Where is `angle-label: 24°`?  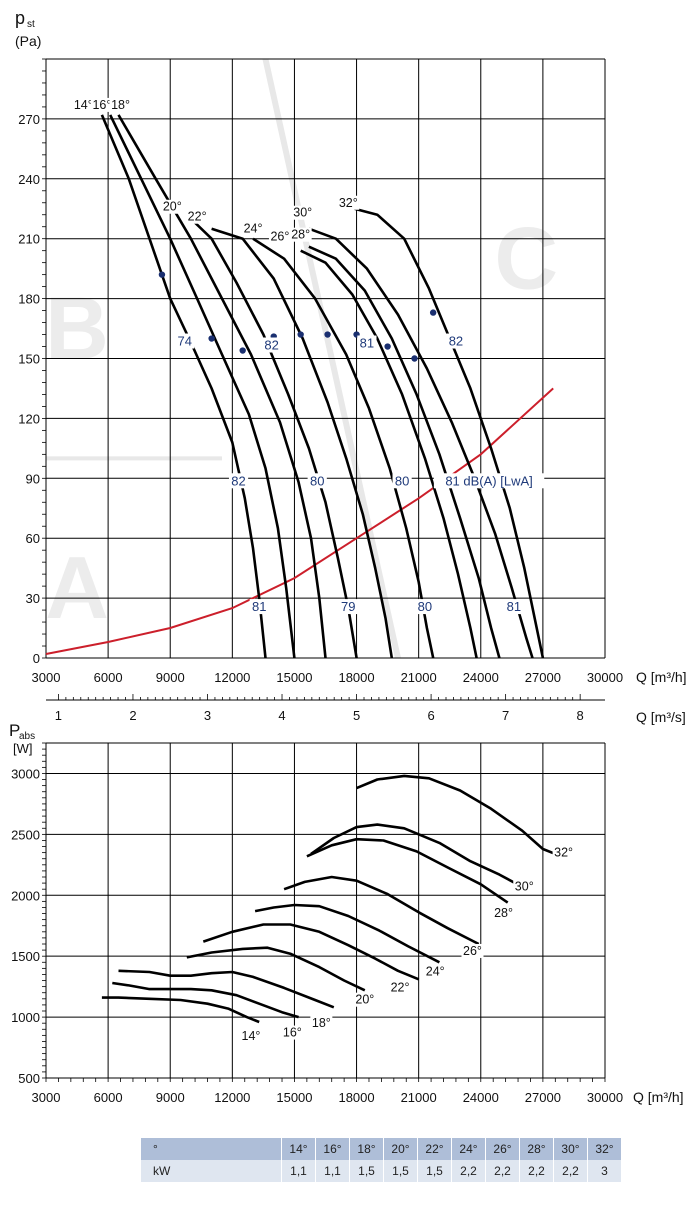 angle-label: 24° is located at coordinates (435, 972).